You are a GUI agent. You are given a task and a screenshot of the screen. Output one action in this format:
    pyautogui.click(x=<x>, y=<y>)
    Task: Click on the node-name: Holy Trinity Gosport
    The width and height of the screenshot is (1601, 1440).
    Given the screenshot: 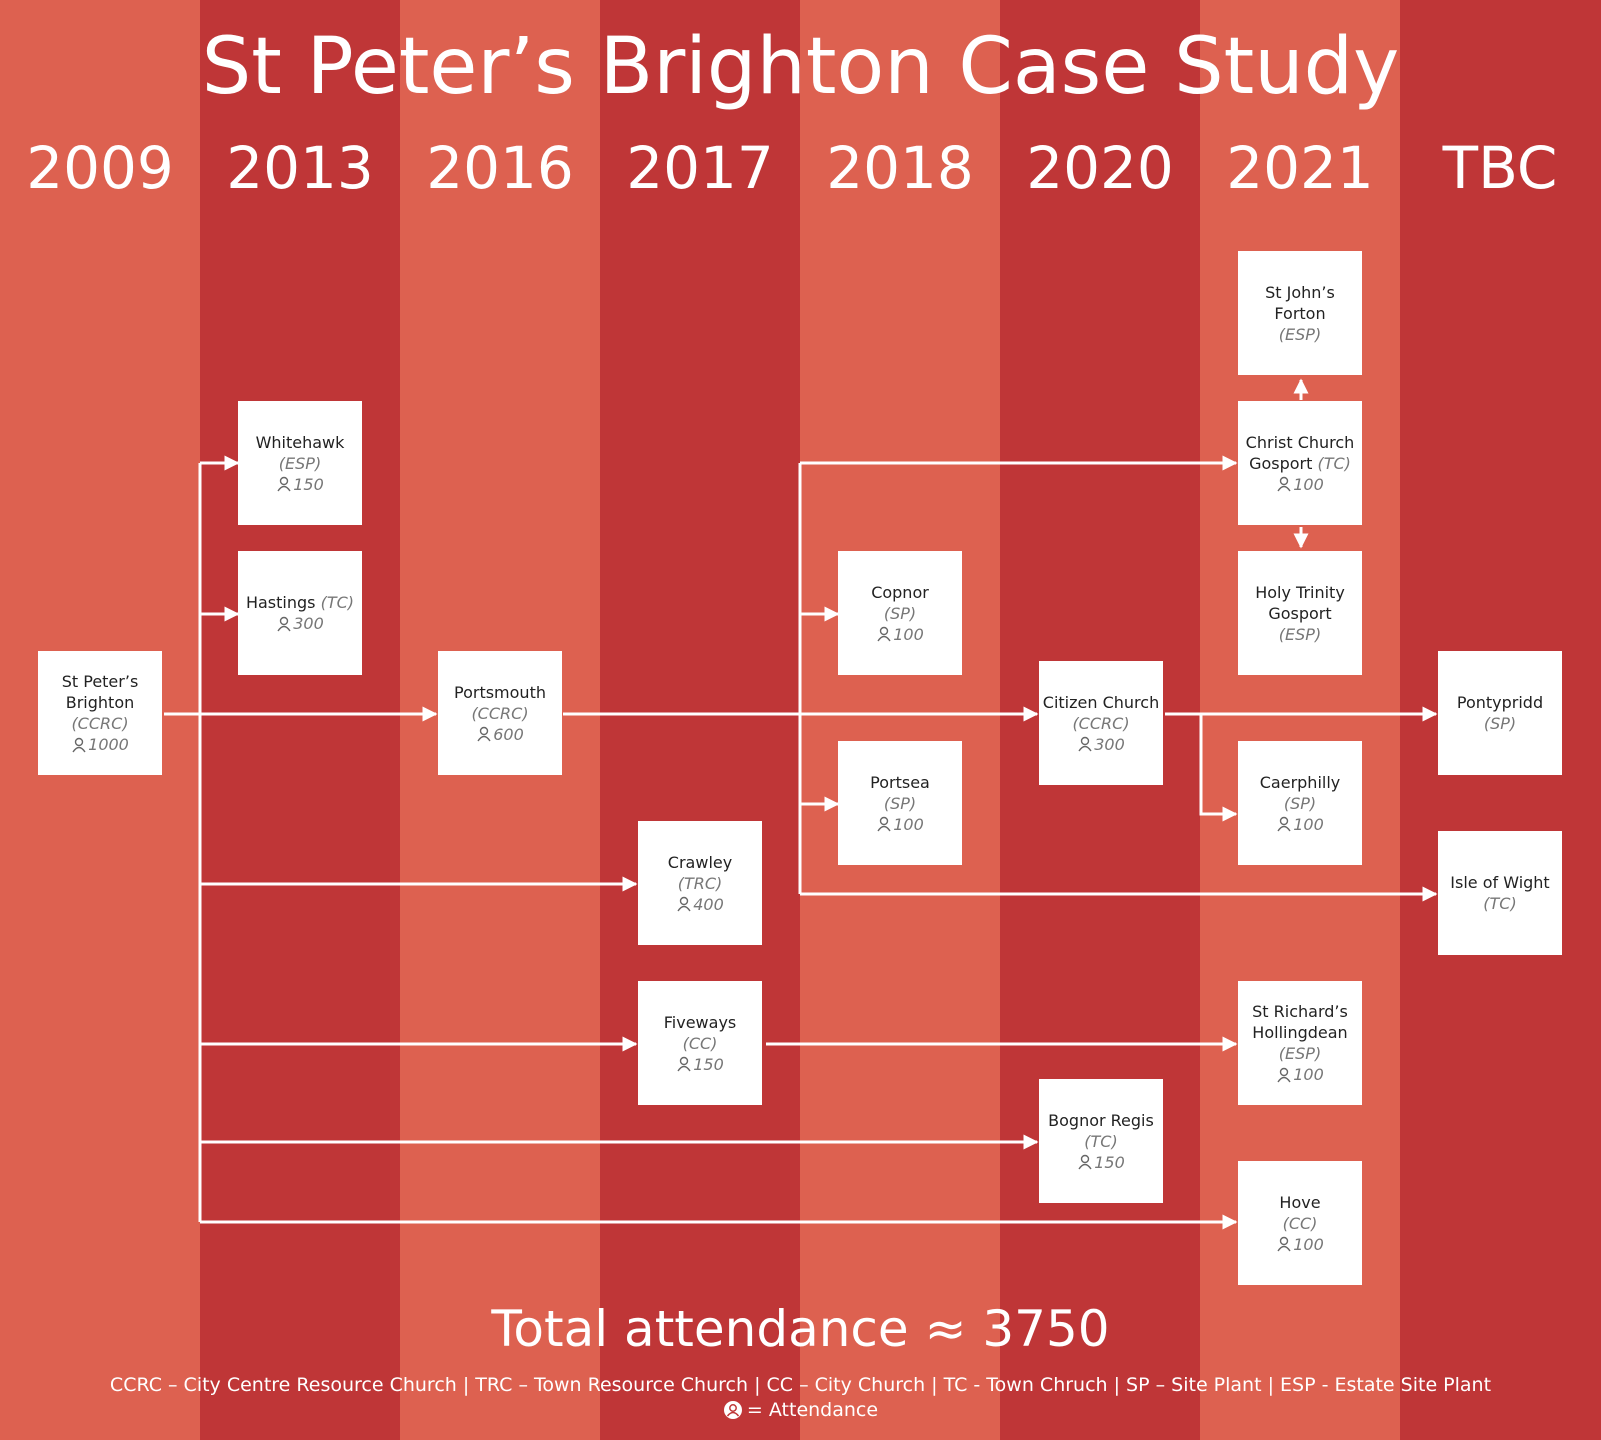 What is the action you would take?
    pyautogui.click(x=1300, y=602)
    